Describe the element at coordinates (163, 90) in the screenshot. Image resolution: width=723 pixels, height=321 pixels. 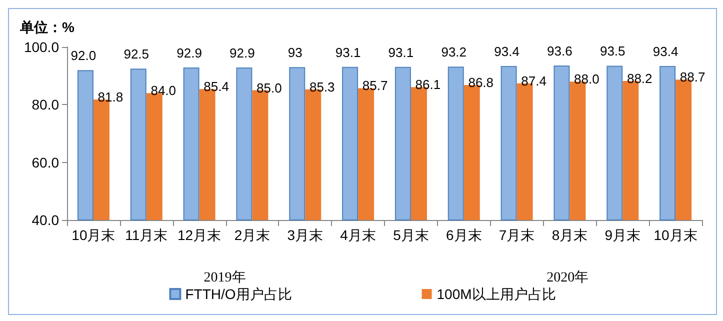
I see `data-label: 84.0` at that location.